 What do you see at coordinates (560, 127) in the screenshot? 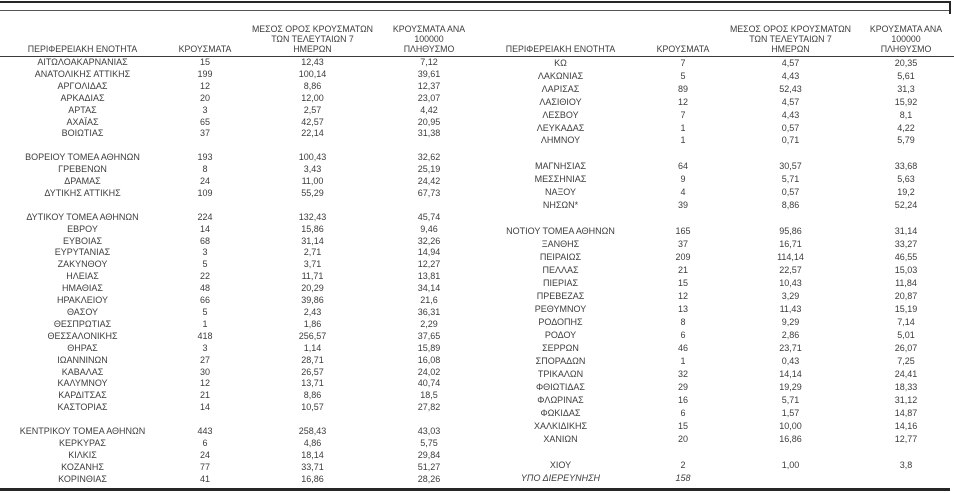
I see `cell-name: ΛΕΥΚΑΔΑΣ` at bounding box center [560, 127].